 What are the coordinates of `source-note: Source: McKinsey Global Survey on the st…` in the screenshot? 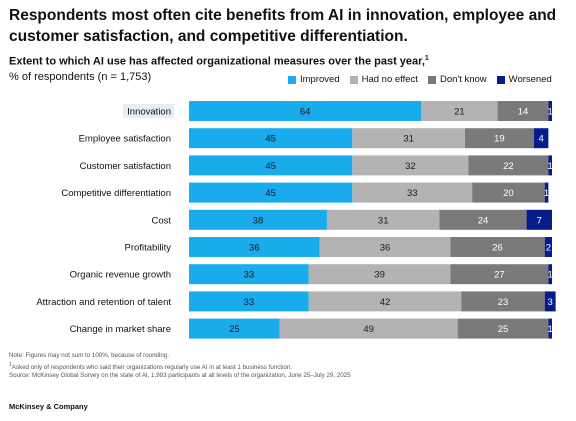 It's located at (180, 376).